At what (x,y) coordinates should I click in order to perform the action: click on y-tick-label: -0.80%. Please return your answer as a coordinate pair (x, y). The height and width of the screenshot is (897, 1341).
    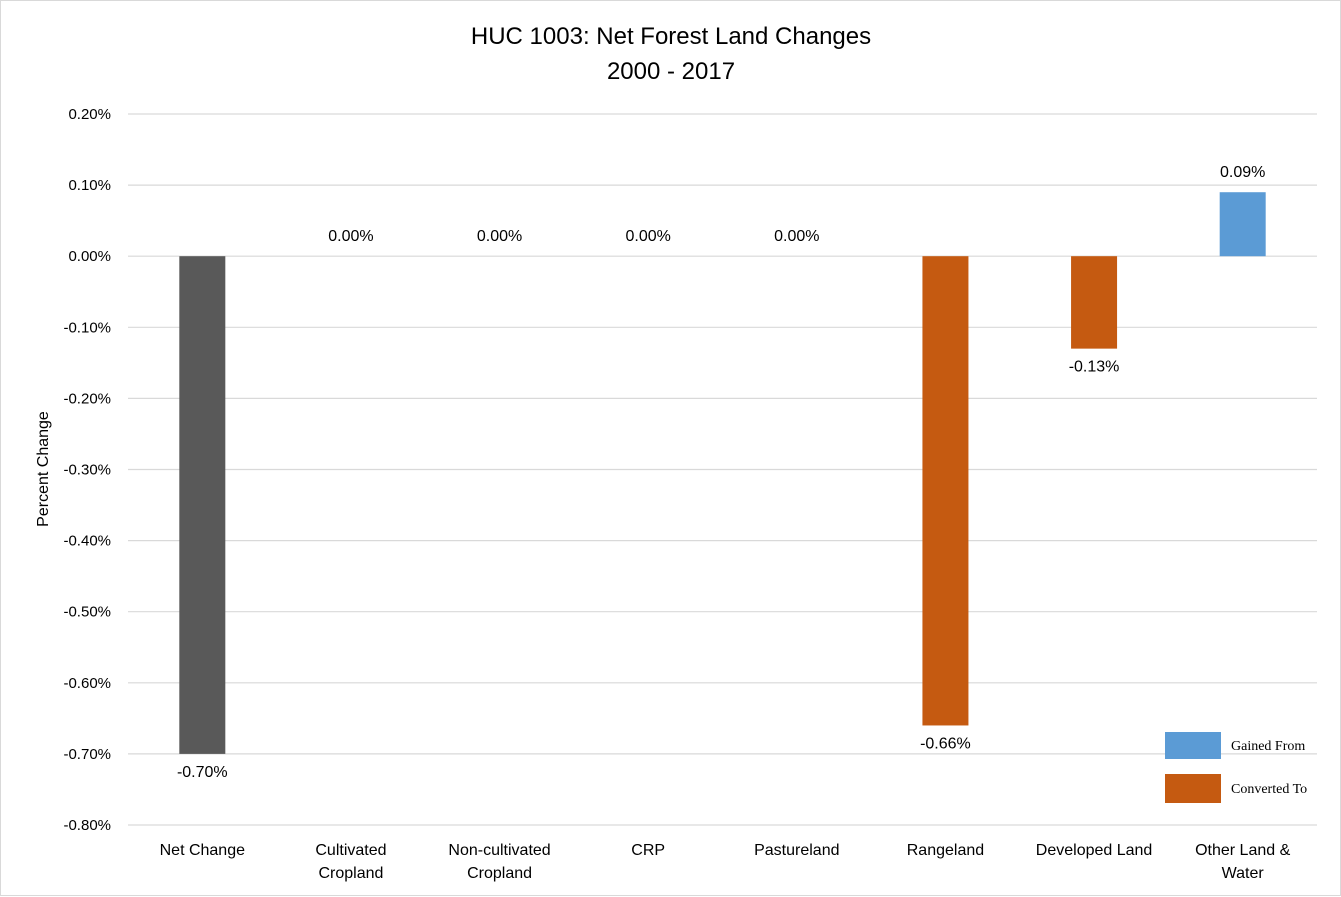
    Looking at the image, I should click on (87, 825).